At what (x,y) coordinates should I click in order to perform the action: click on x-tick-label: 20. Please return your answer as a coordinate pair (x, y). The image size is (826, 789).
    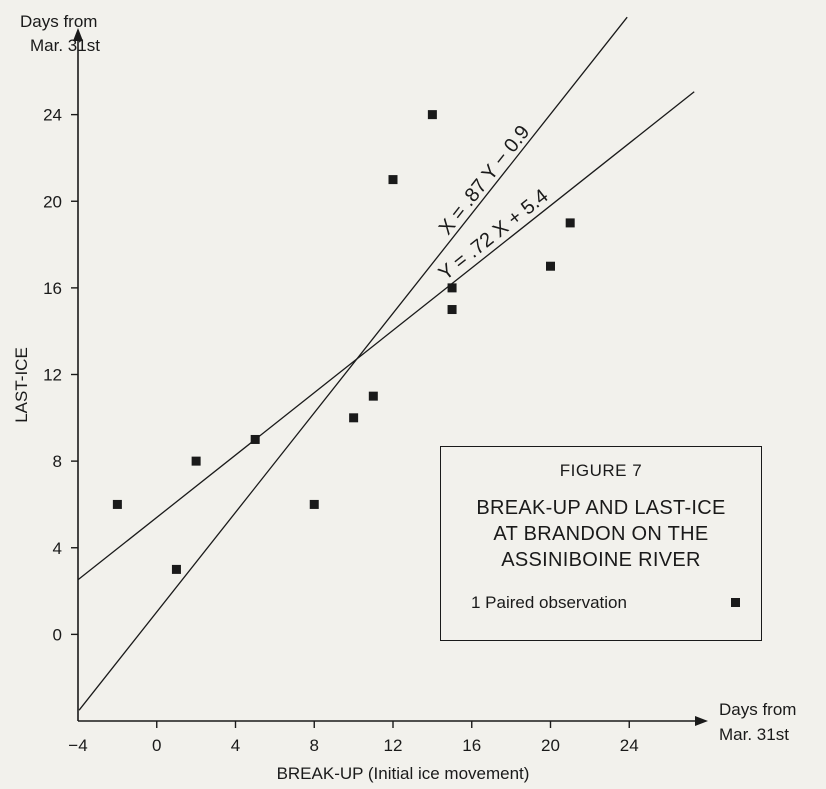
    Looking at the image, I should click on (550, 745).